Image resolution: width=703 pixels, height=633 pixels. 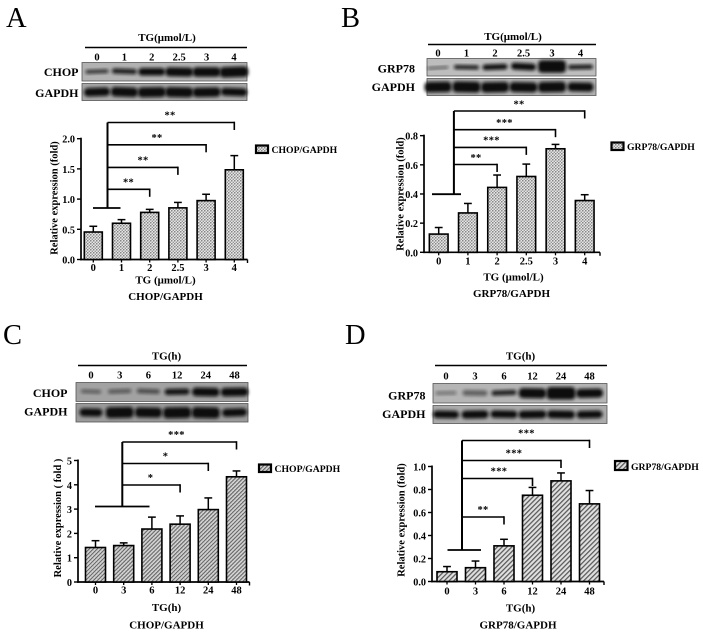 What do you see at coordinates (16, 18) in the screenshot?
I see `svg-text: A` at bounding box center [16, 18].